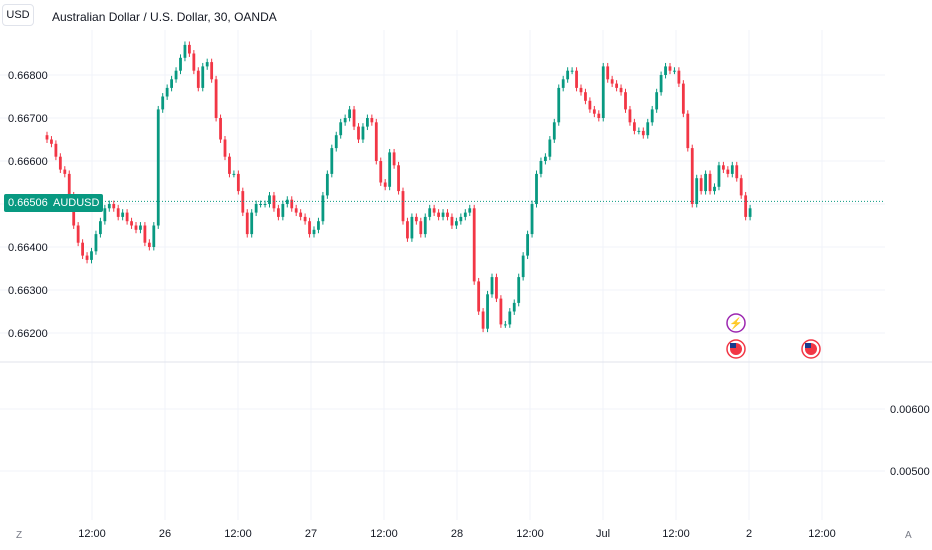  What do you see at coordinates (910, 410) in the screenshot?
I see `indicator-tick-label: 0.00600` at bounding box center [910, 410].